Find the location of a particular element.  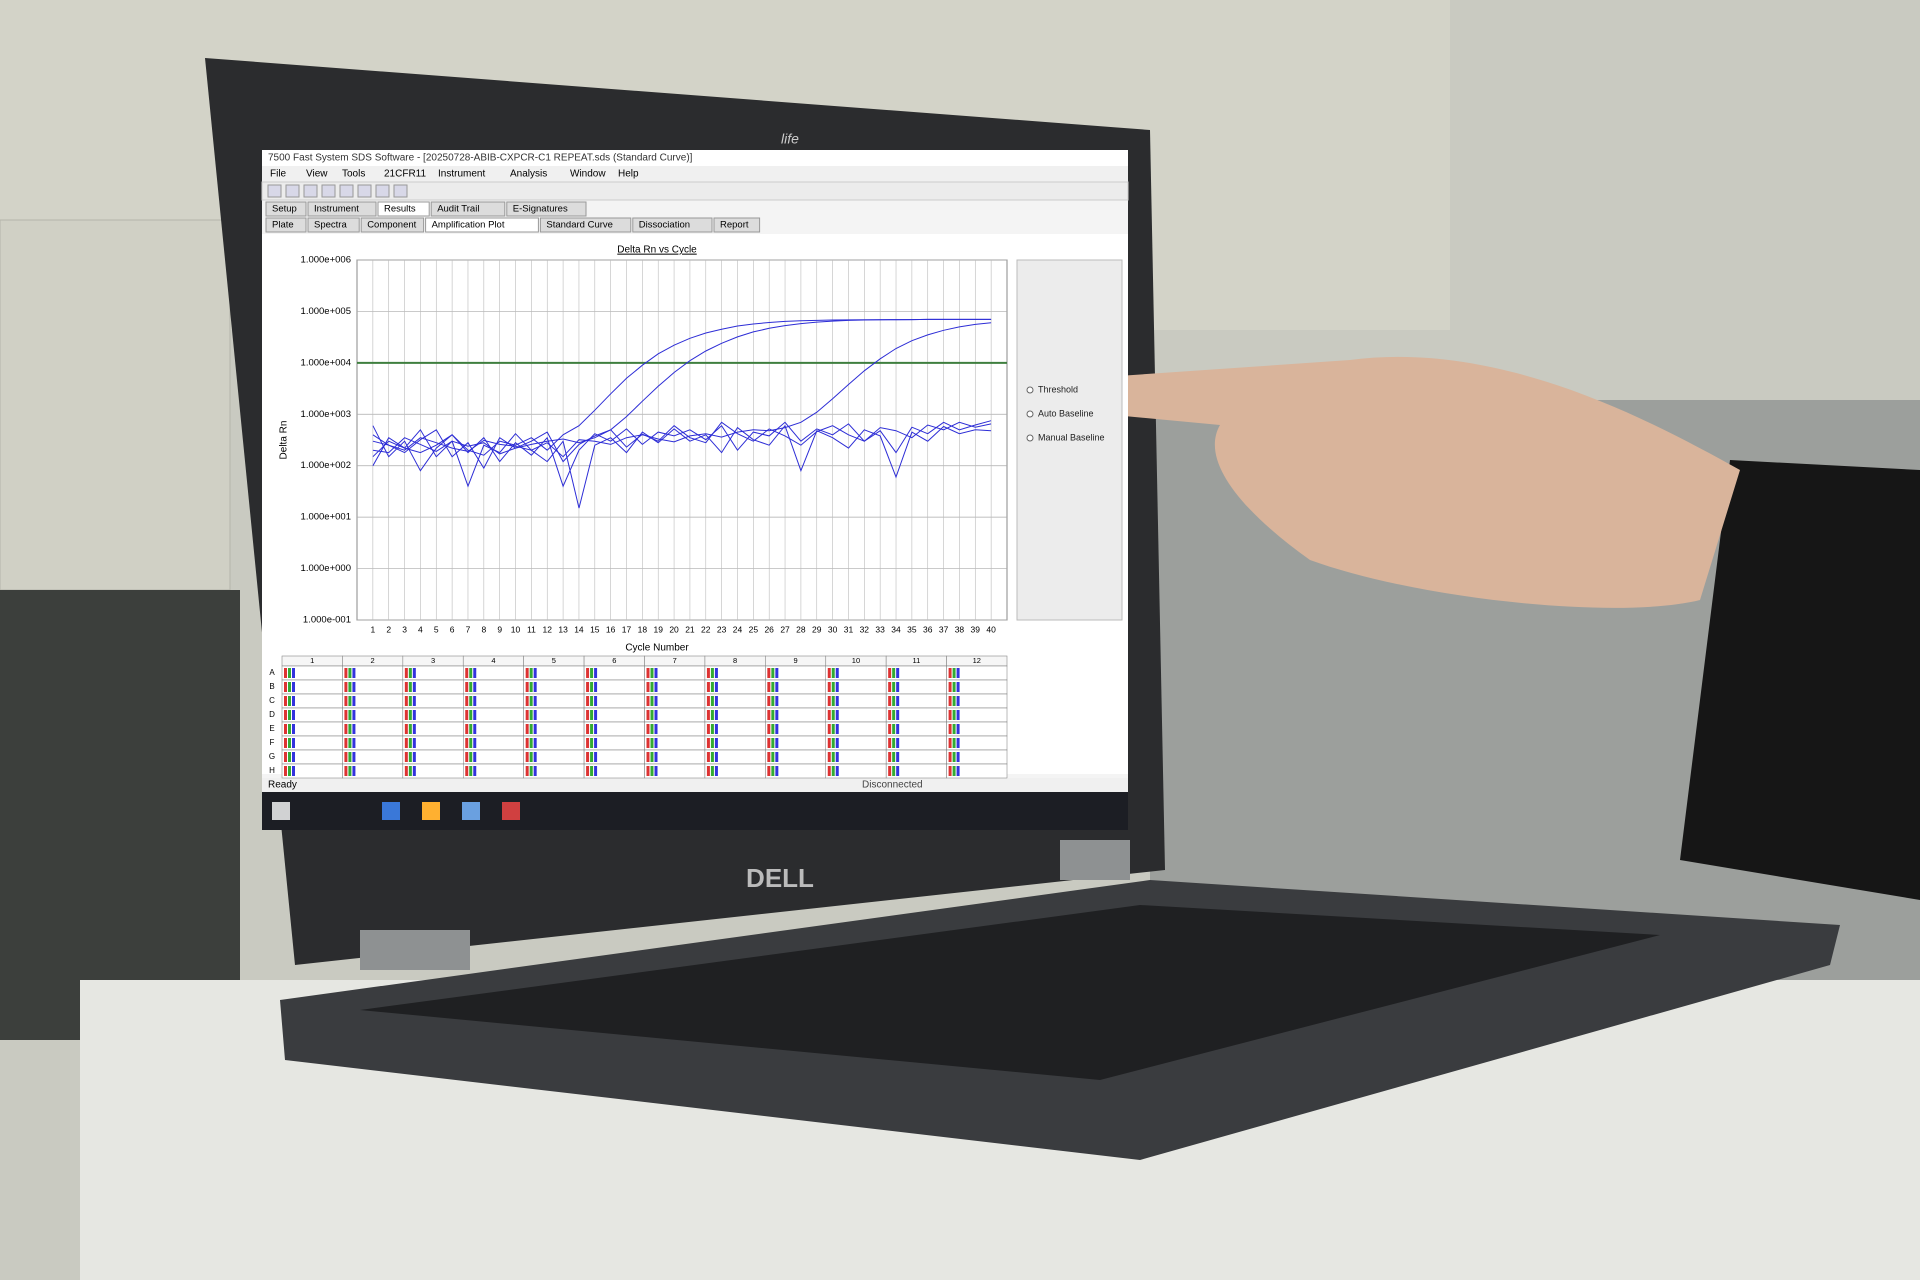

menu-item: Help is located at coordinates (628, 174).